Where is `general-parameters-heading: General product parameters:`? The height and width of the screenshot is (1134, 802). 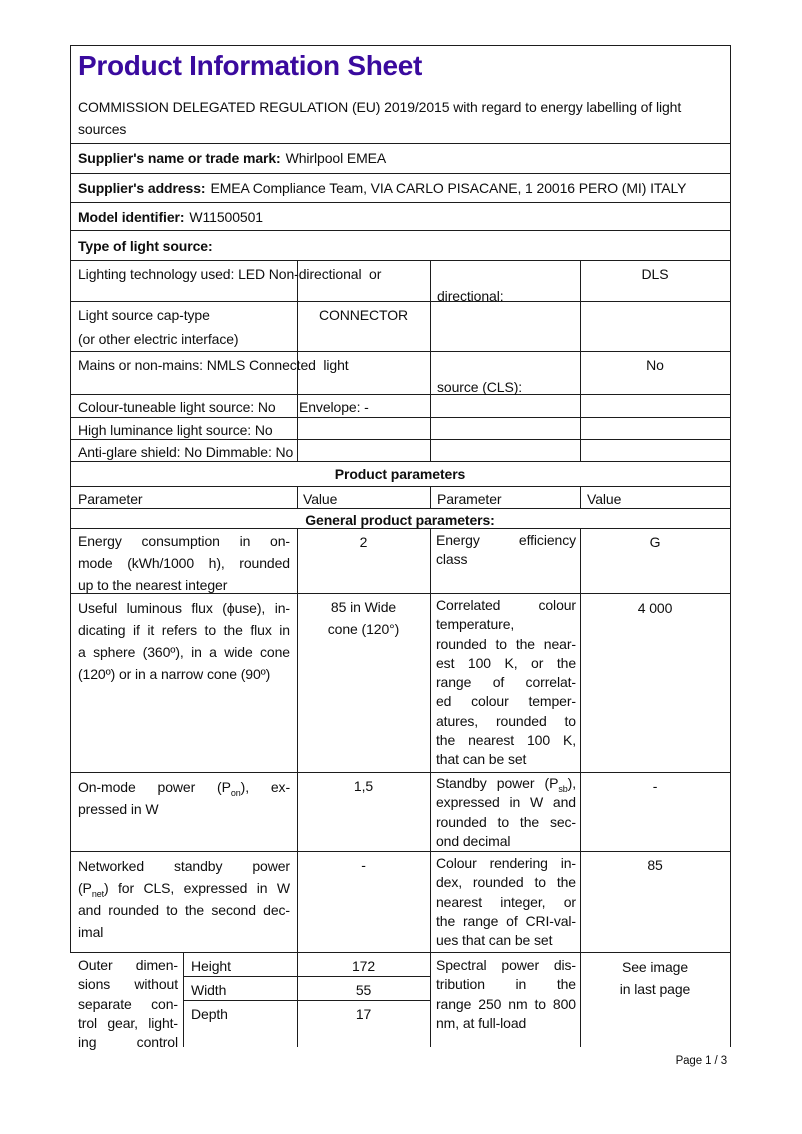
general-parameters-heading: General product parameters: is located at coordinates (400, 520).